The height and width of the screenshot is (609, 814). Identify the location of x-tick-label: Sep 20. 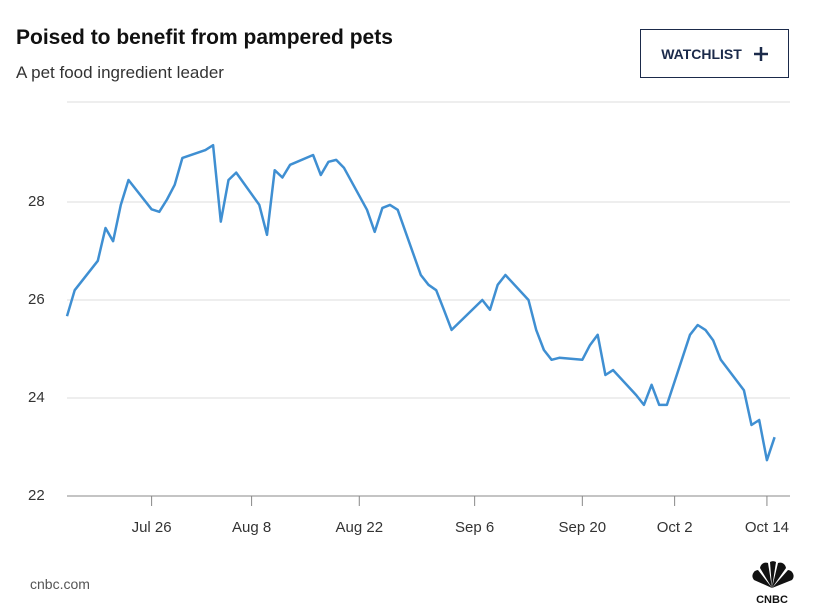
(583, 527).